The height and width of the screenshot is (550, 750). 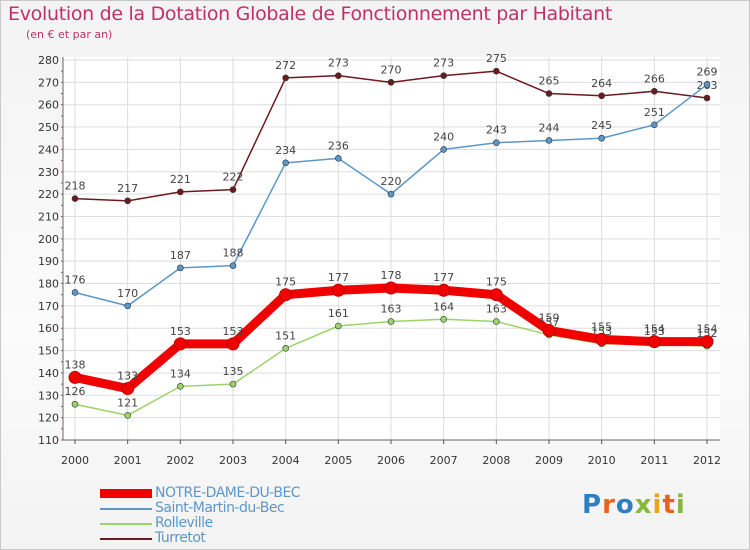 What do you see at coordinates (184, 523) in the screenshot?
I see `legend-label: Rolleville` at bounding box center [184, 523].